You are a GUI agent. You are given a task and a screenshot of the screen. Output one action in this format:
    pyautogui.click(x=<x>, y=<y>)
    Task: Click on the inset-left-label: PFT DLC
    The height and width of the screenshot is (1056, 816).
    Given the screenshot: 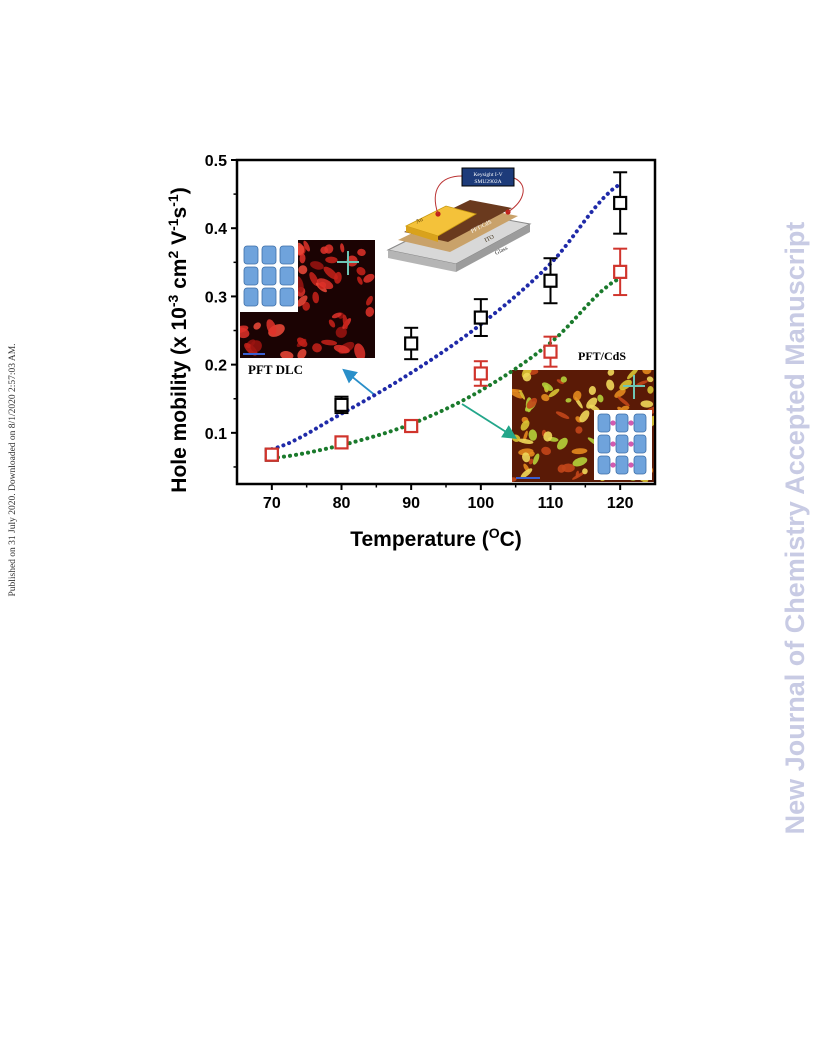 What is the action you would take?
    pyautogui.click(x=275, y=369)
    